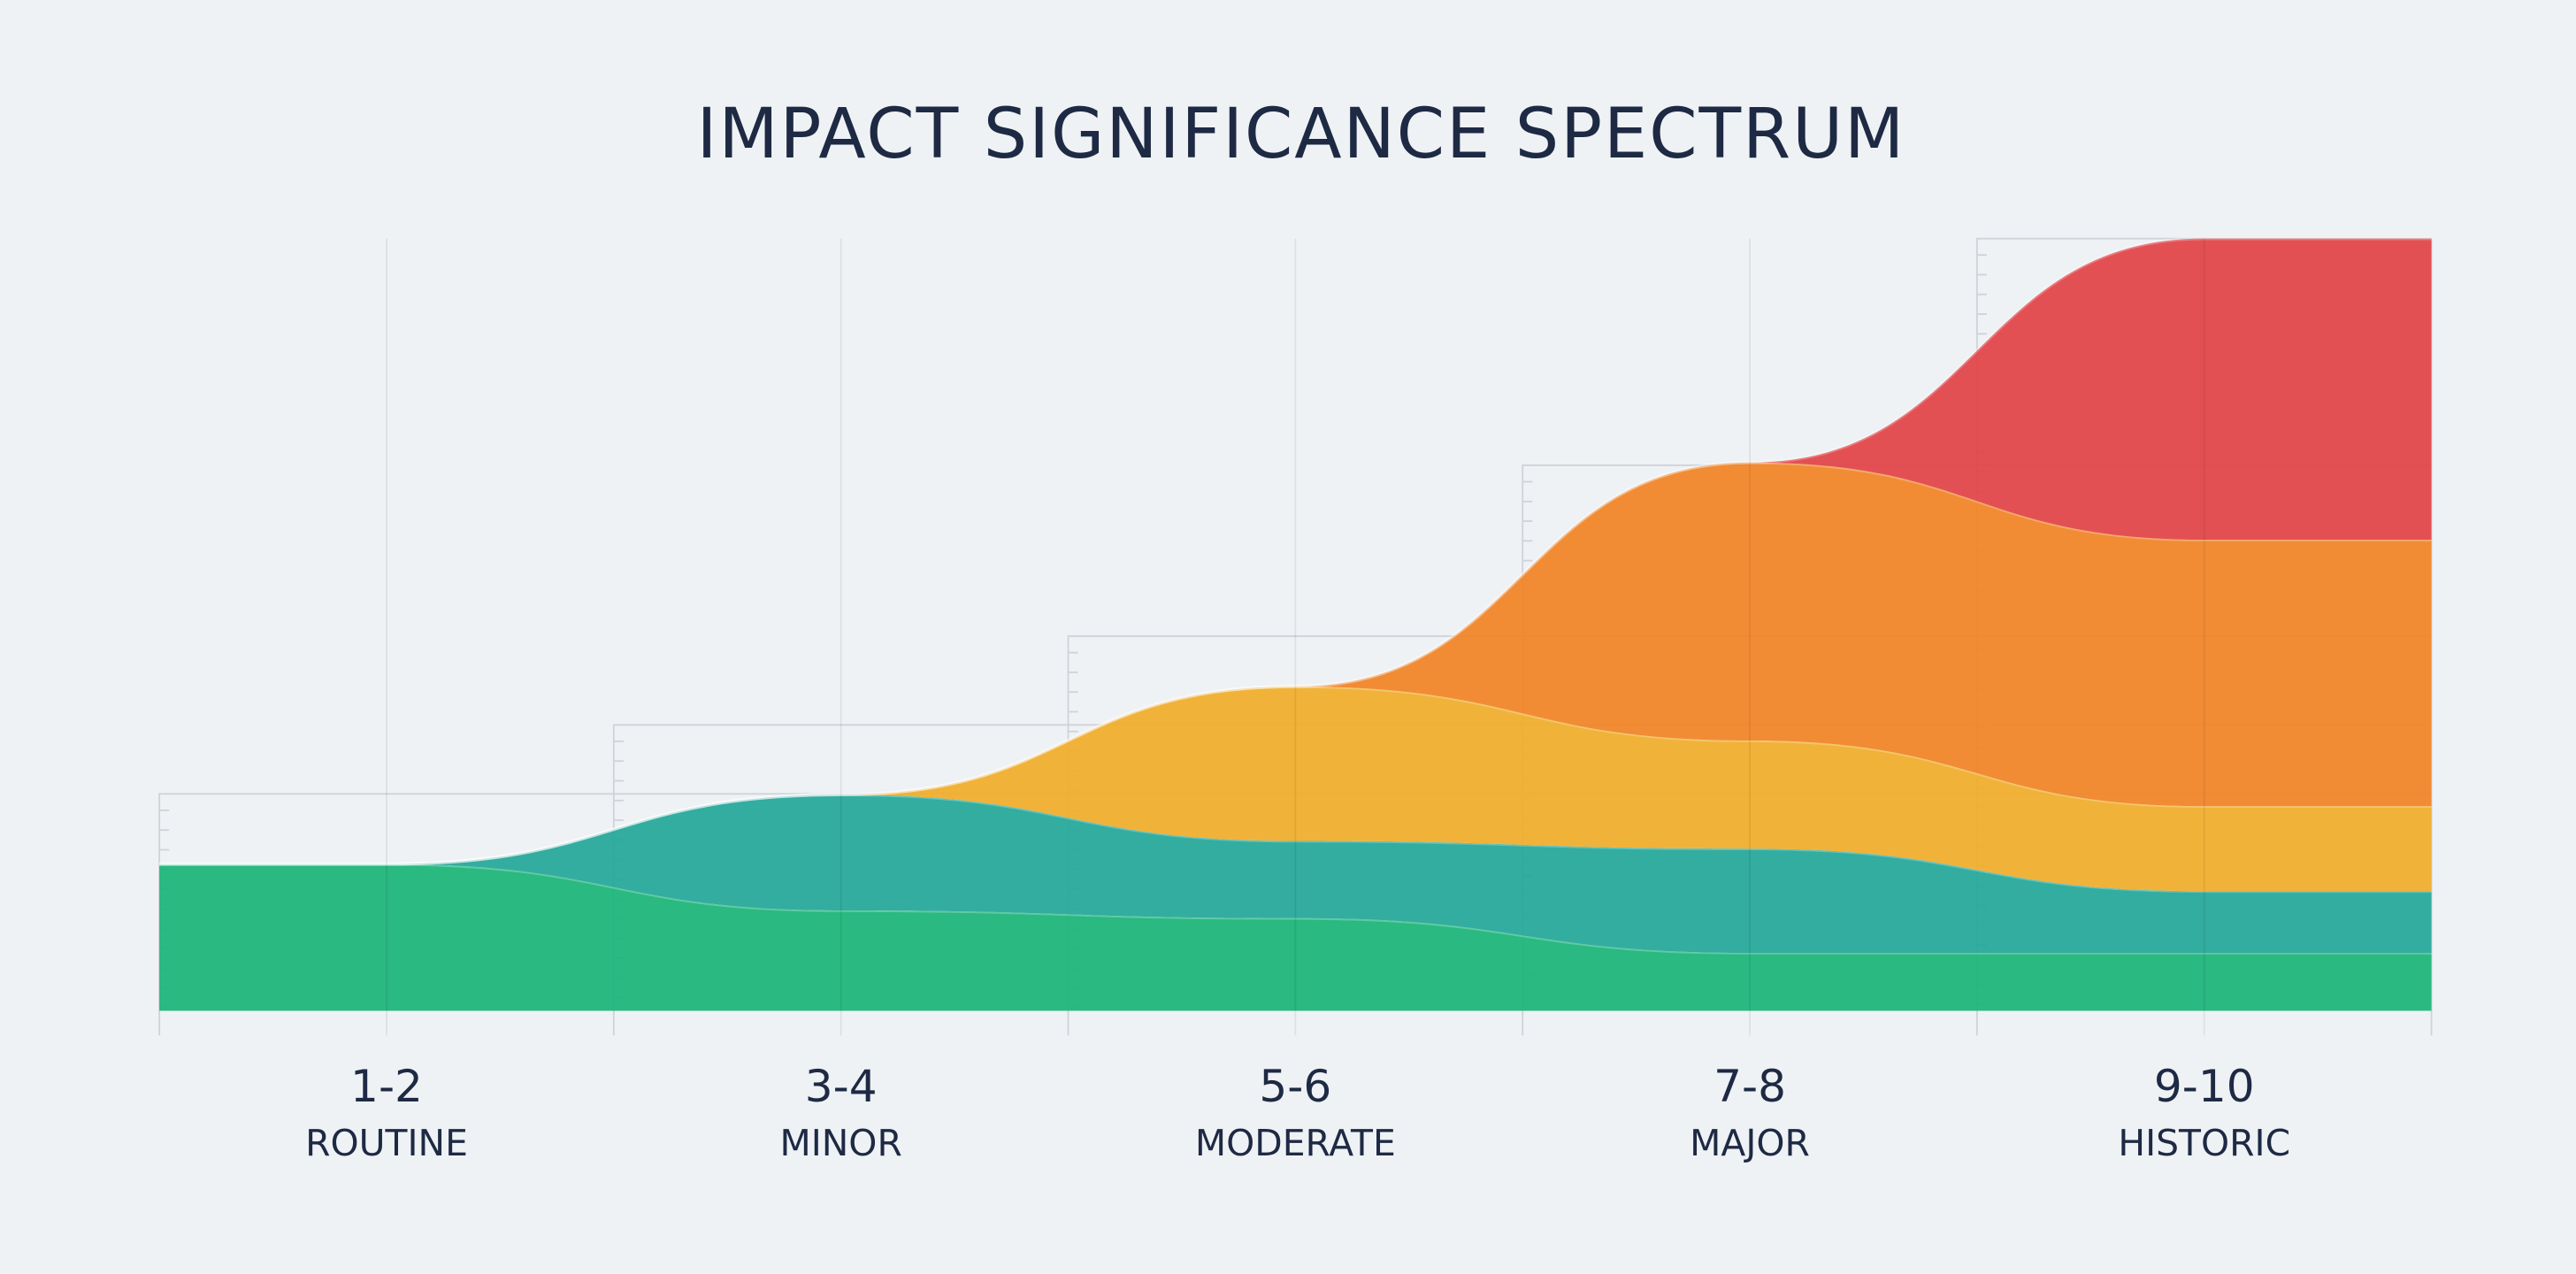 Image resolution: width=2576 pixels, height=1274 pixels. What do you see at coordinates (386, 1143) in the screenshot?
I see `category-sublabel: ROUTINE` at bounding box center [386, 1143].